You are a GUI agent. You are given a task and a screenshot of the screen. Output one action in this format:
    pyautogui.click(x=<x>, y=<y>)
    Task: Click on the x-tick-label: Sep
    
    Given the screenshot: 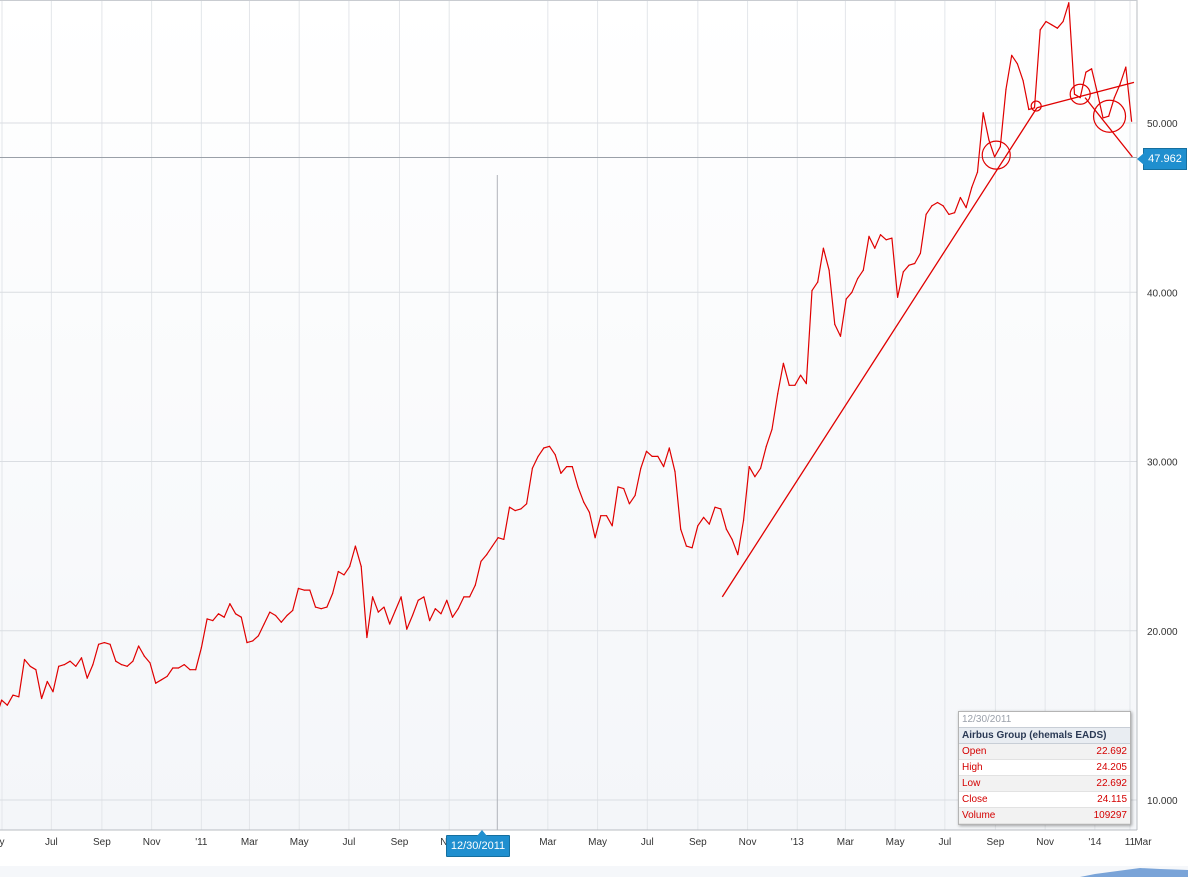 What is the action you would take?
    pyautogui.click(x=102, y=842)
    